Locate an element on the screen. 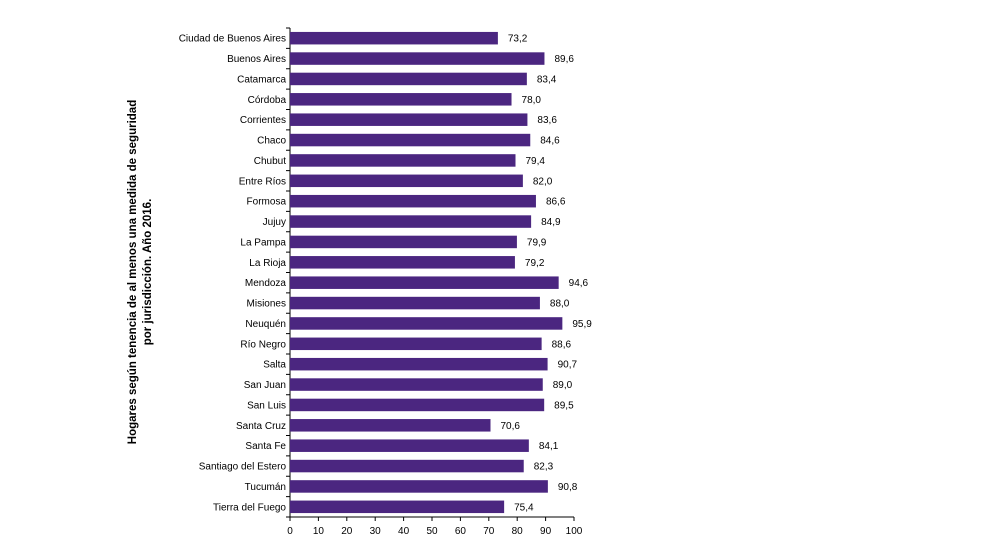 This screenshot has width=986, height=550. value-label: 88,0 is located at coordinates (560, 304).